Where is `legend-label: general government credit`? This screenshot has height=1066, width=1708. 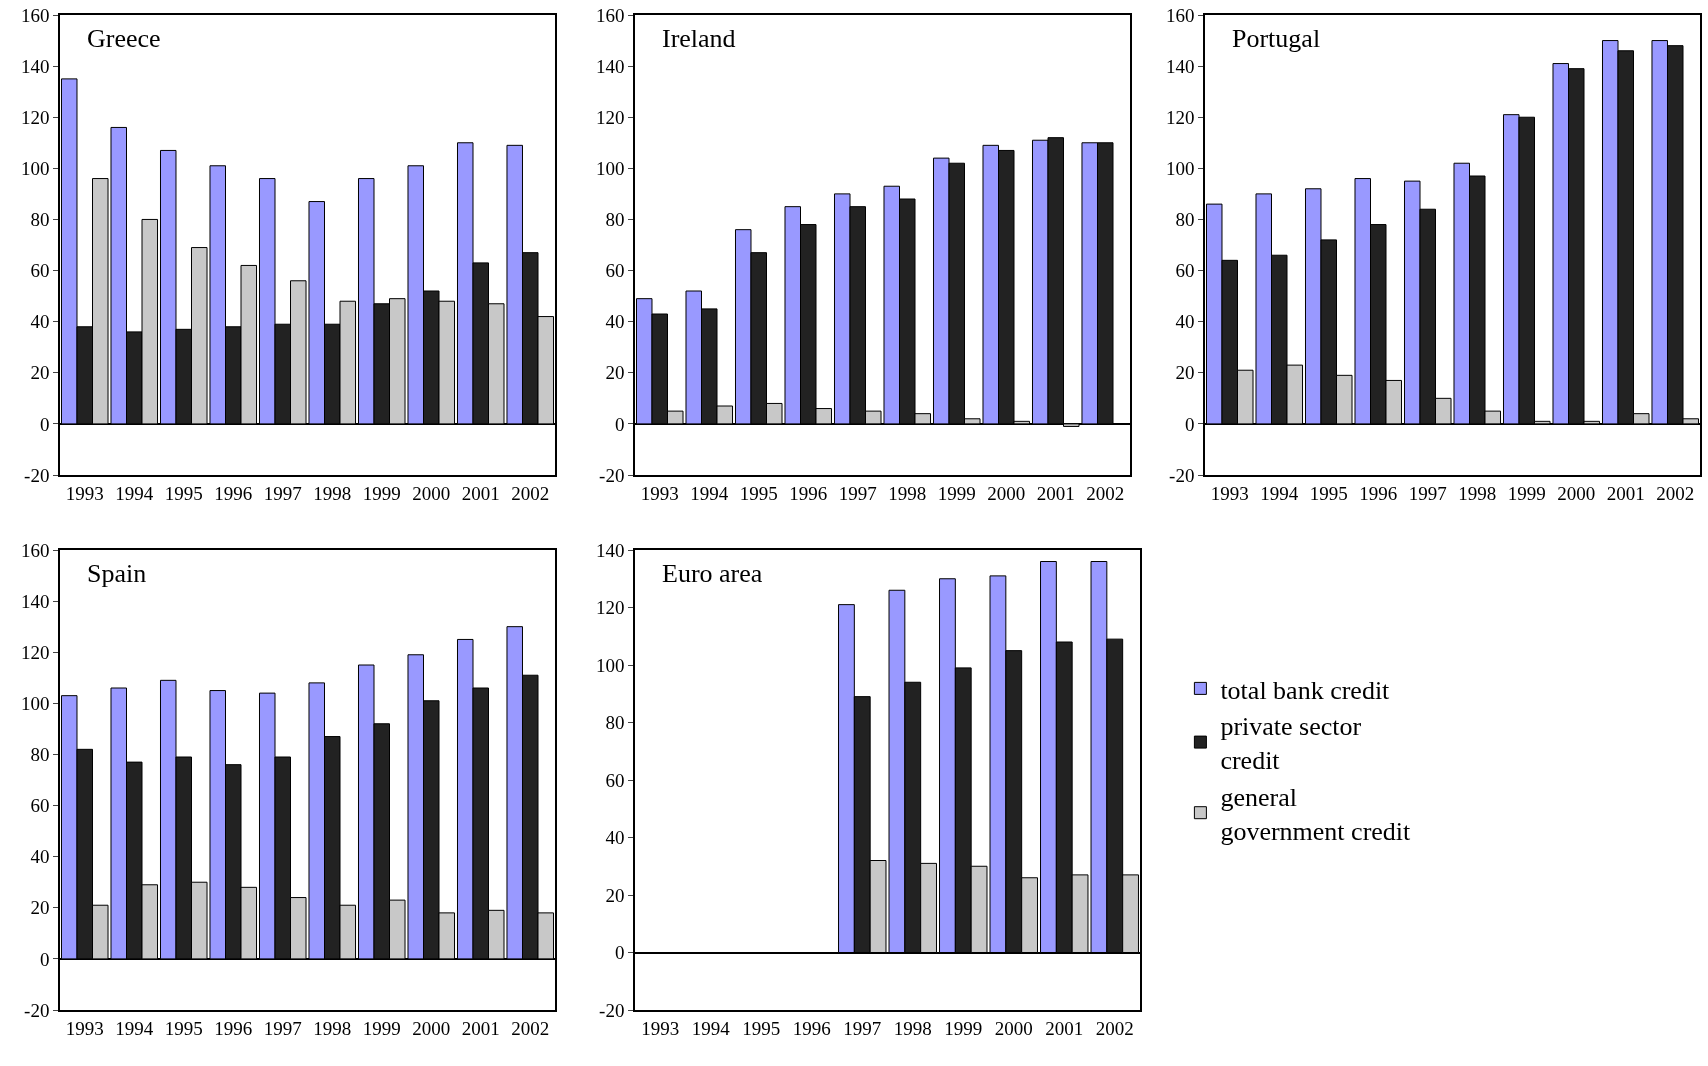
legend-label: general government credit is located at coordinates (1316, 814).